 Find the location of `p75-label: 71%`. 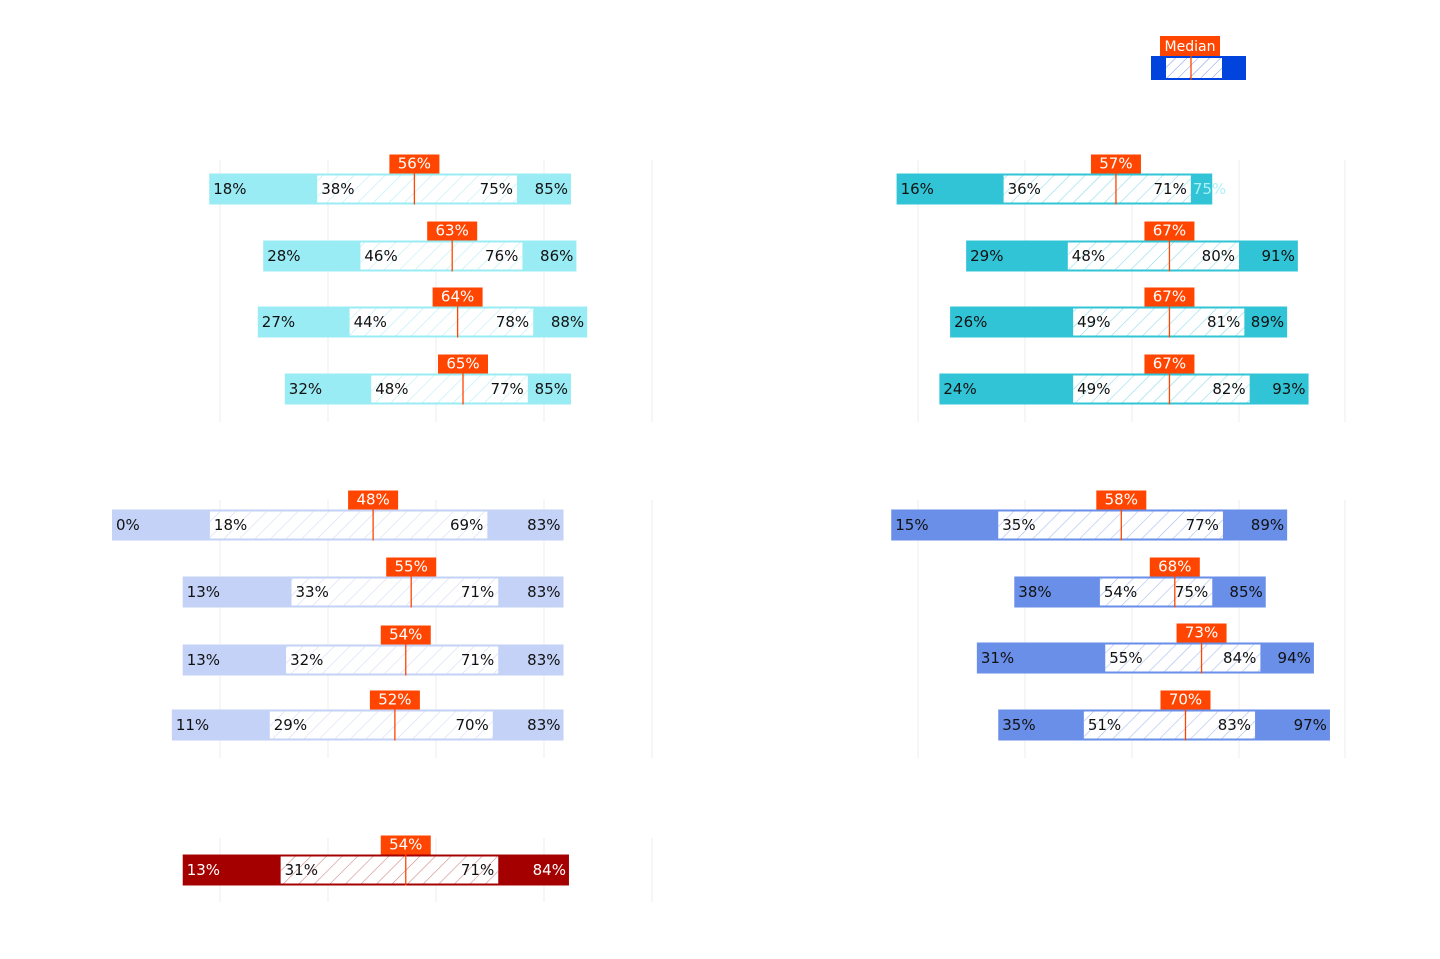

p75-label: 71% is located at coordinates (477, 660).